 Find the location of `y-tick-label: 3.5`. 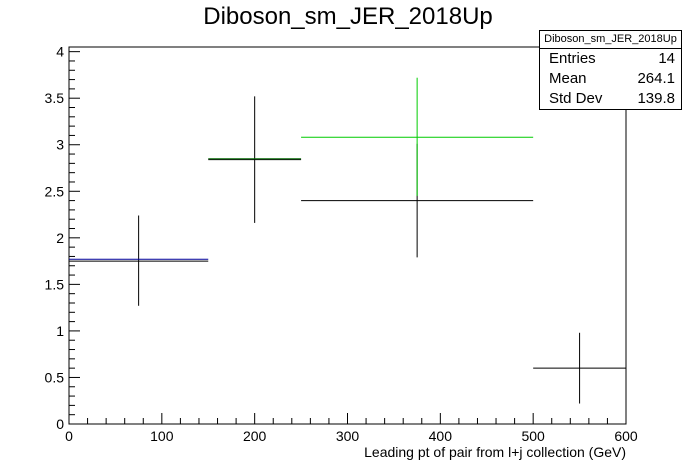

y-tick-label: 3.5 is located at coordinates (55, 98).